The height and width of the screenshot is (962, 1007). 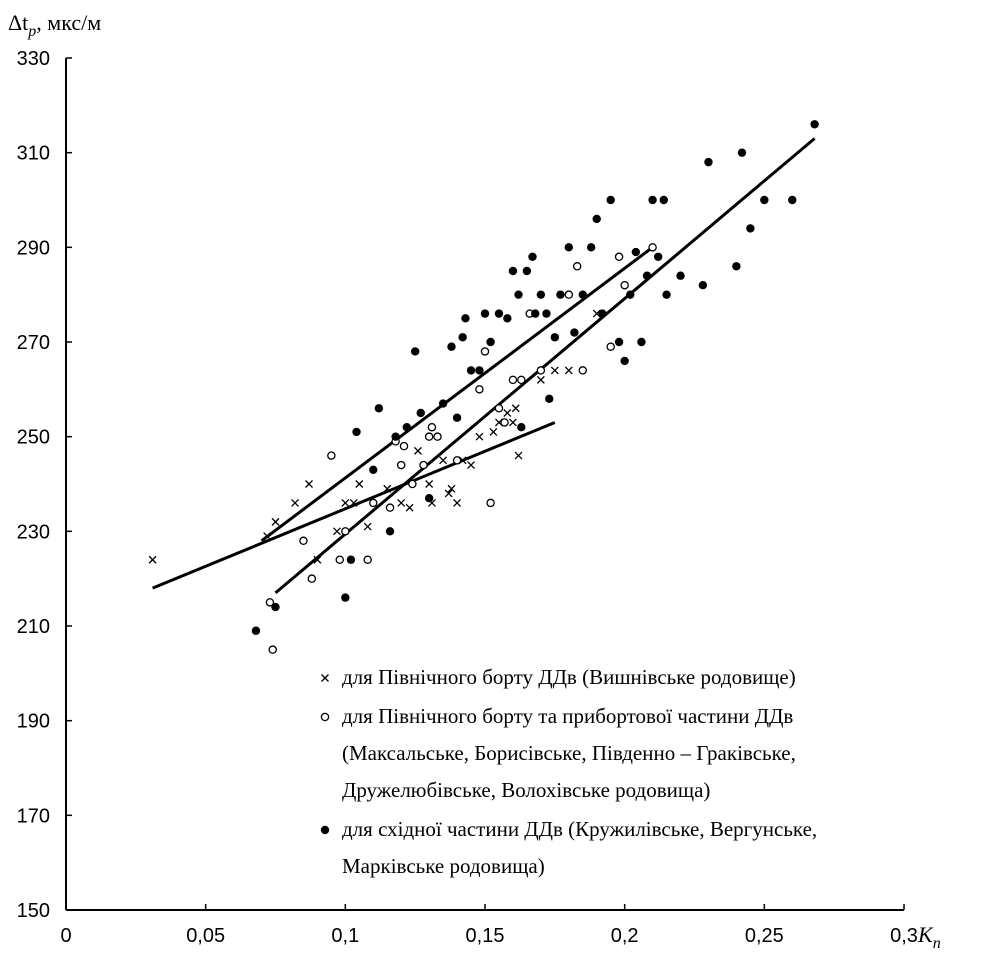 I want to click on trend-line, so click(x=457, y=394).